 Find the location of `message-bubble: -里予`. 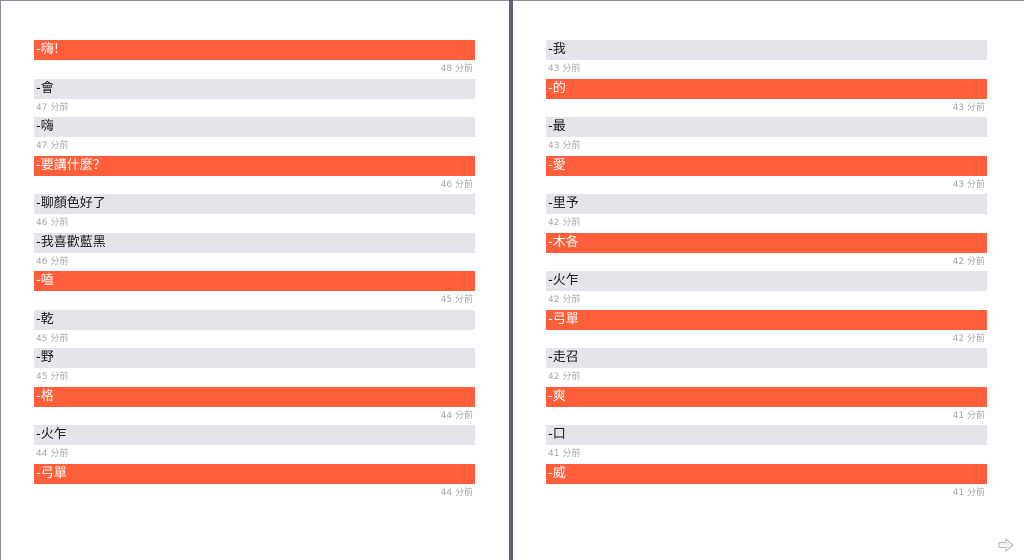

message-bubble: -里予 is located at coordinates (766, 204).